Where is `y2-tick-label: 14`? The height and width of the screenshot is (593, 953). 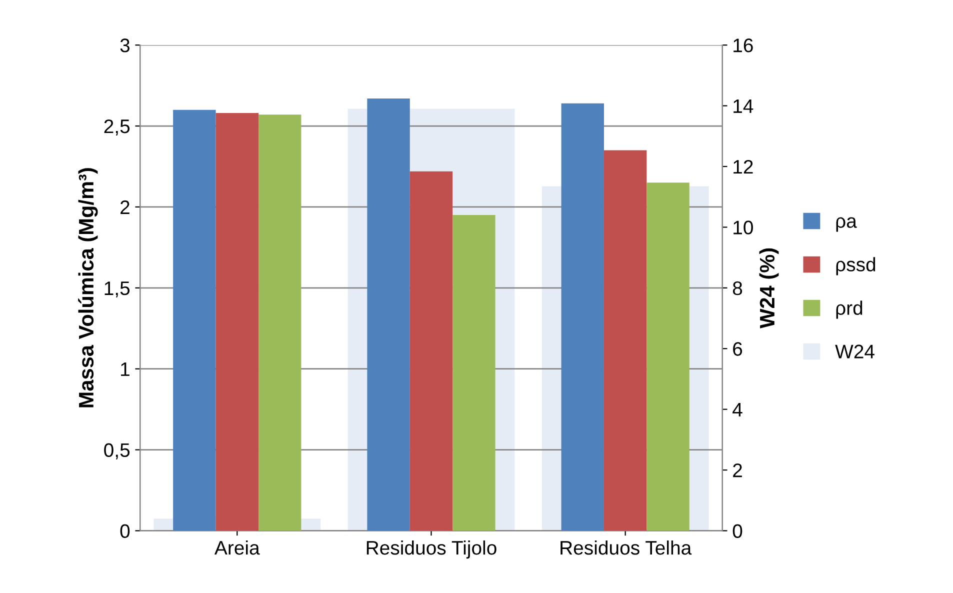
y2-tick-label: 14 is located at coordinates (744, 106).